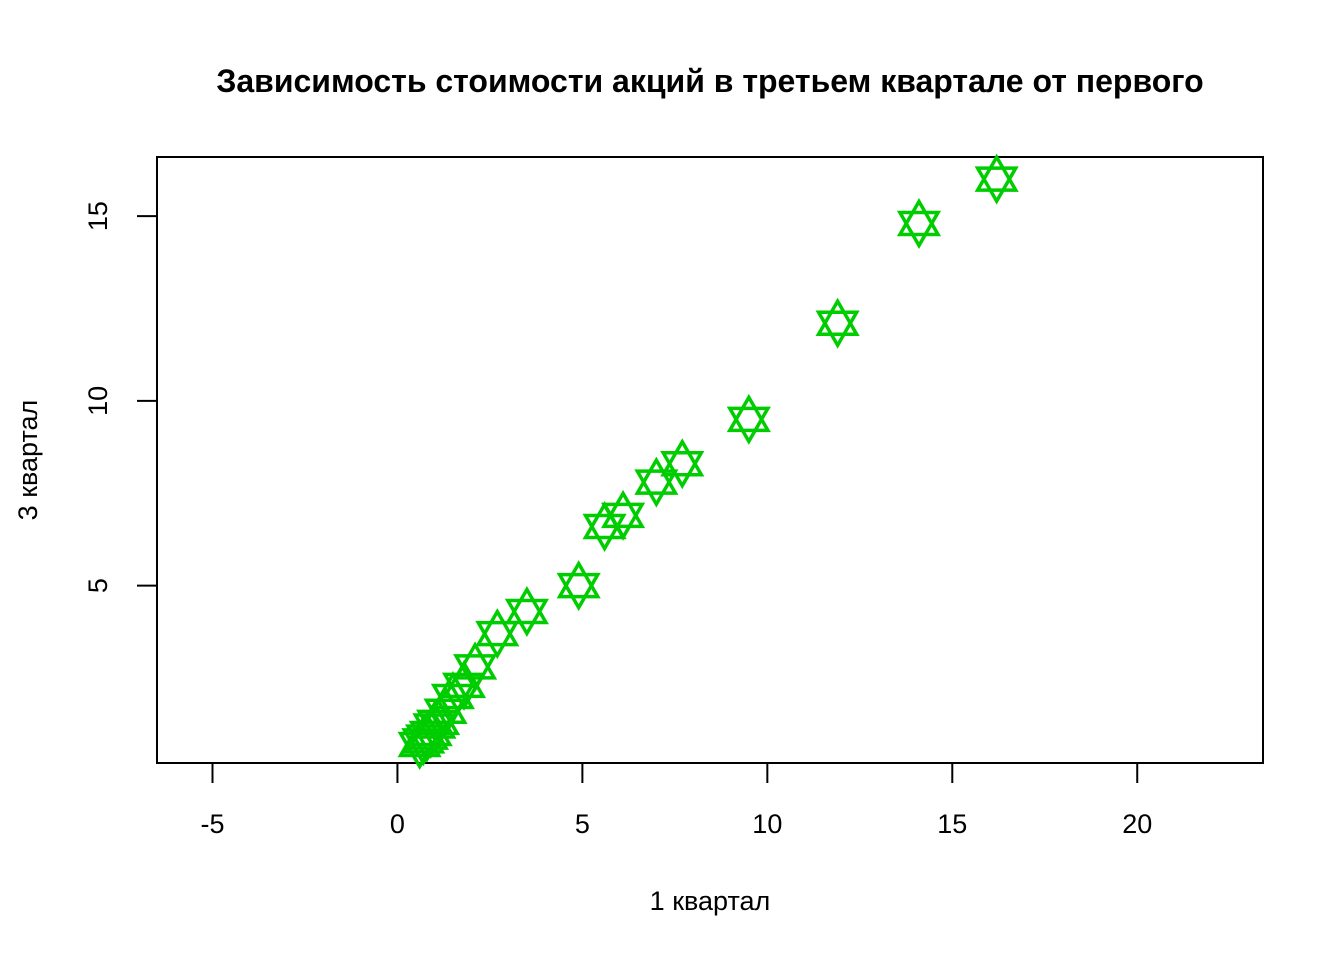 The image size is (1344, 960). What do you see at coordinates (98, 401) in the screenshot?
I see `y-tick-label: 10` at bounding box center [98, 401].